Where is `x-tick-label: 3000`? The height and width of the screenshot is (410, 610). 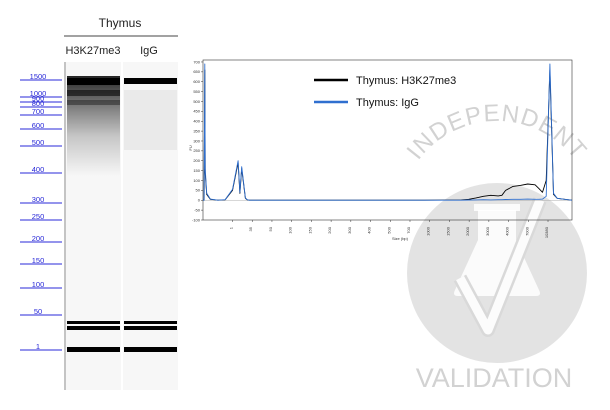
x-tick-label: 3000 is located at coordinates (487, 231).